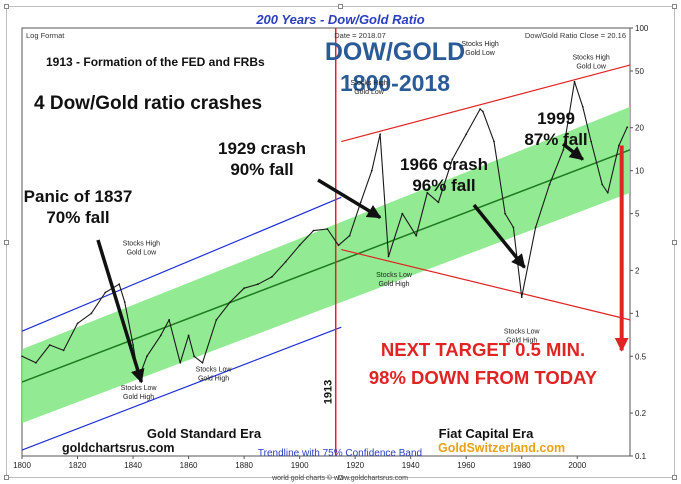 The height and width of the screenshot is (484, 681). What do you see at coordinates (155, 62) in the screenshot?
I see `fed-note: 1913 - Formation of the FED and FRBs` at bounding box center [155, 62].